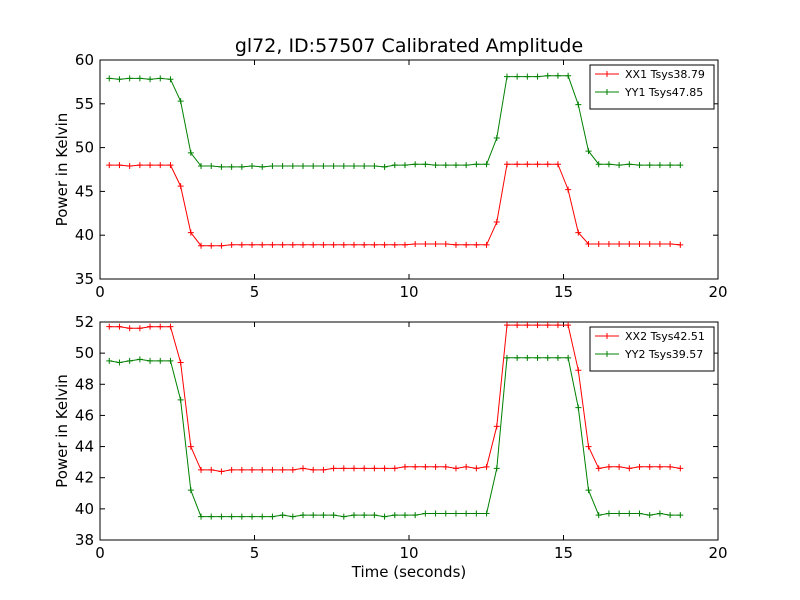 This screenshot has width=800, height=600. I want to click on legend-marker, so click(607, 336).